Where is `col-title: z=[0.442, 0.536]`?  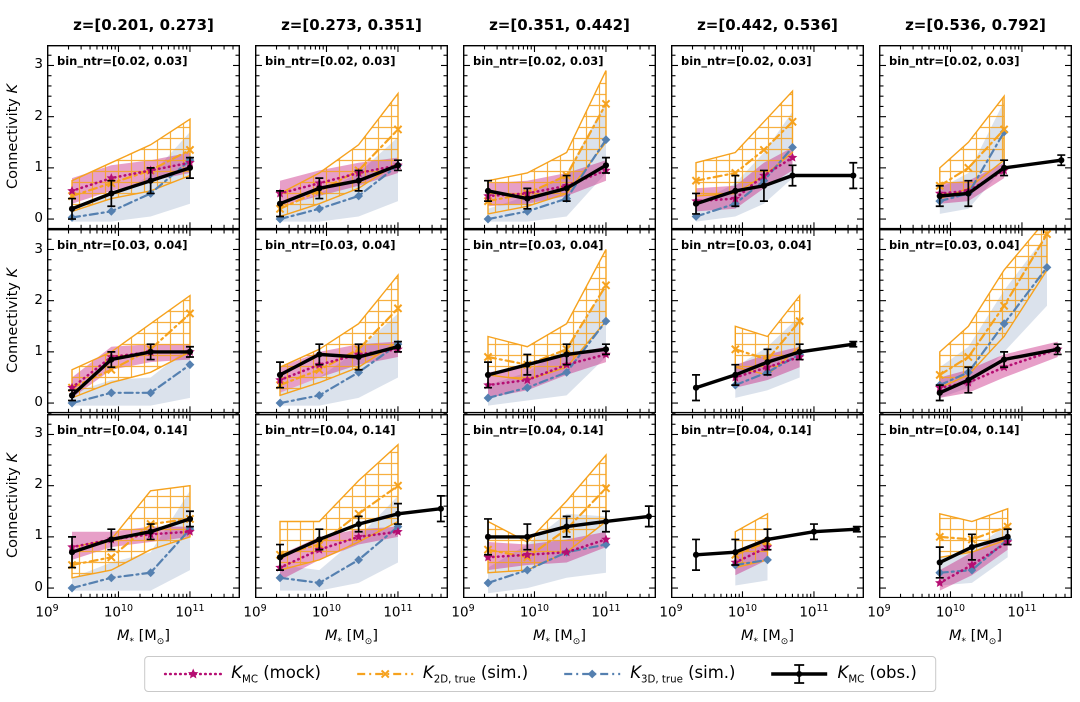 col-title: z=[0.442, 0.536] is located at coordinates (767, 25).